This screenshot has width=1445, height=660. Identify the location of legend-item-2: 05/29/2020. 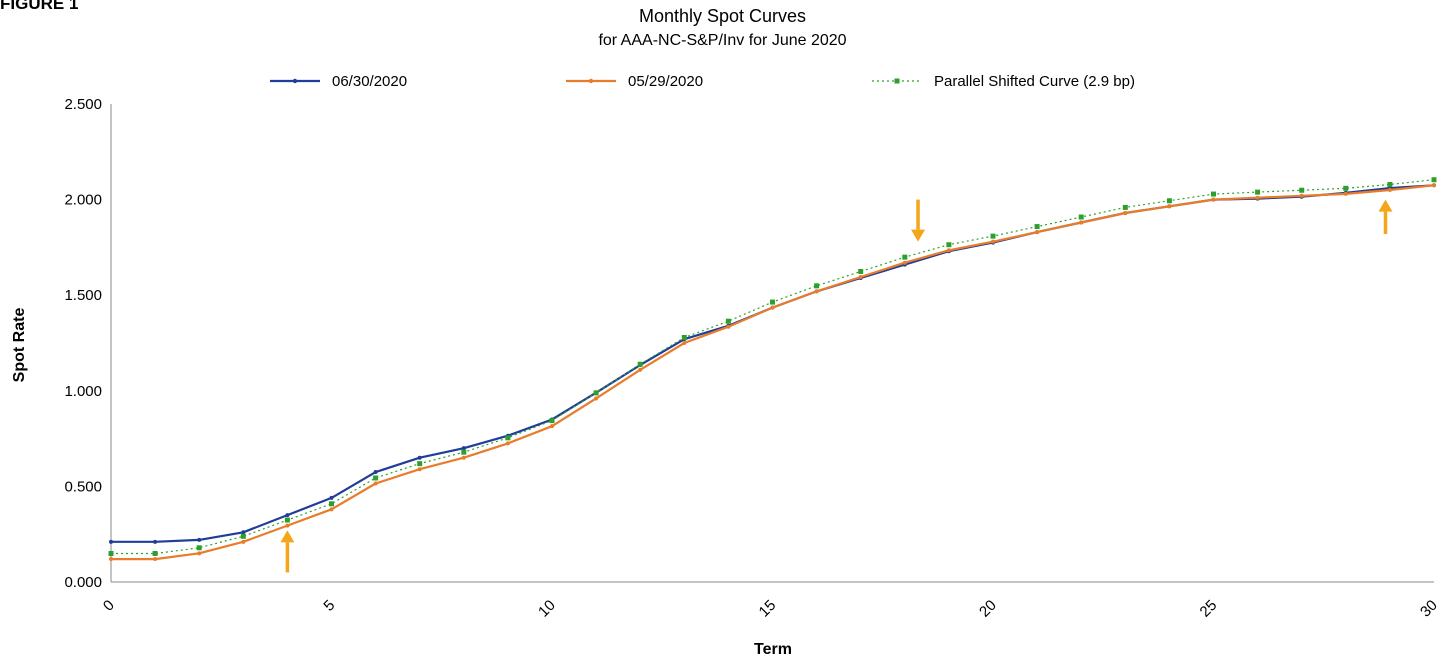
(634, 81).